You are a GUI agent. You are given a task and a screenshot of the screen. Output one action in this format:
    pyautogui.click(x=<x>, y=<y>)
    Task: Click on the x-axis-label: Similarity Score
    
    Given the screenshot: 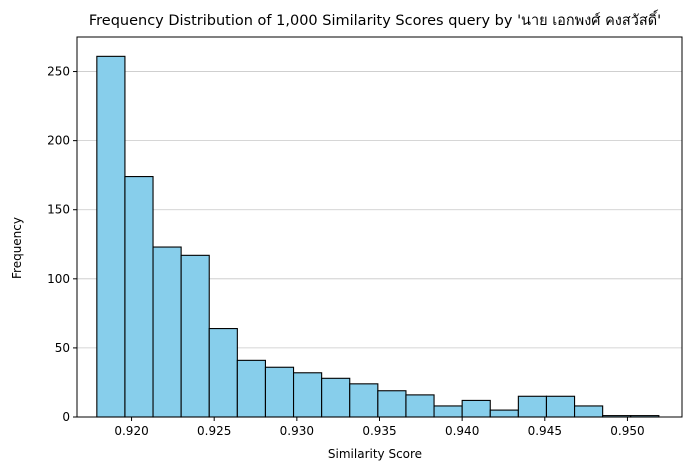 What is the action you would take?
    pyautogui.click(x=375, y=454)
    